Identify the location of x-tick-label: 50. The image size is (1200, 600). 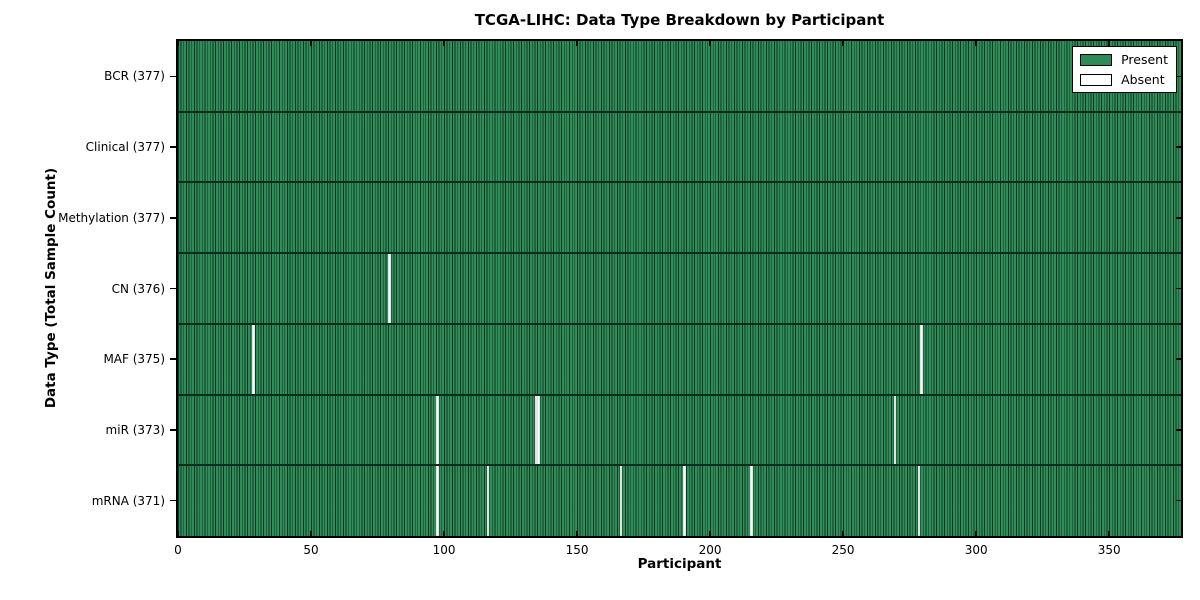
(311, 550).